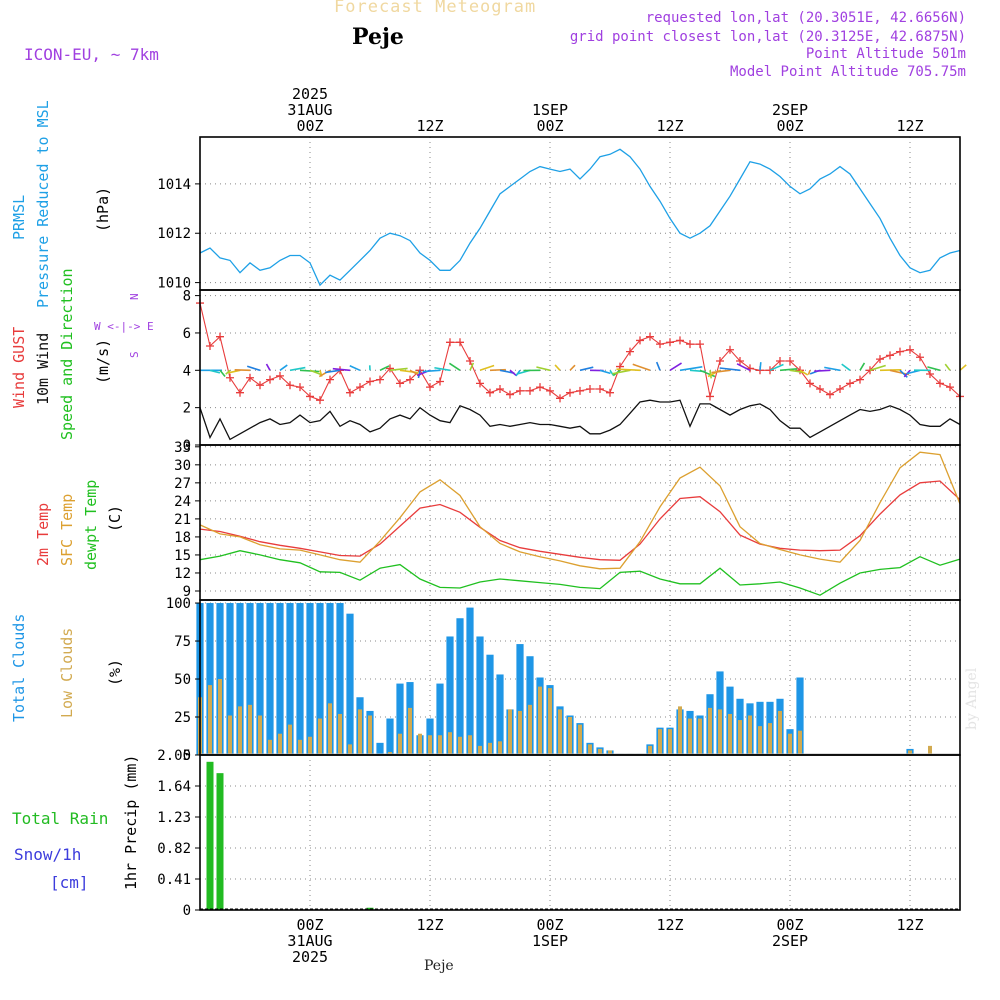 Image resolution: width=1000 pixels, height=1000 pixels. Describe the element at coordinates (91, 525) in the screenshot. I see `dewpoint-axis-label: dewpt Temp` at that location.